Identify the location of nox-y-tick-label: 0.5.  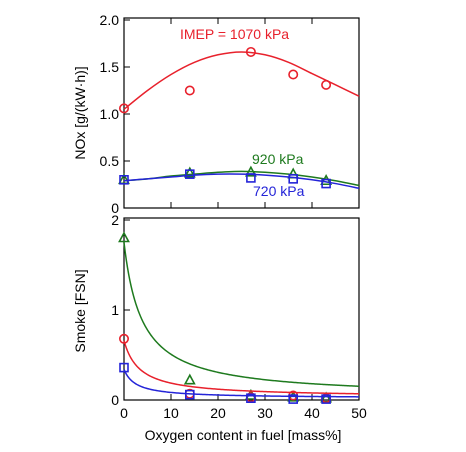
(110, 161).